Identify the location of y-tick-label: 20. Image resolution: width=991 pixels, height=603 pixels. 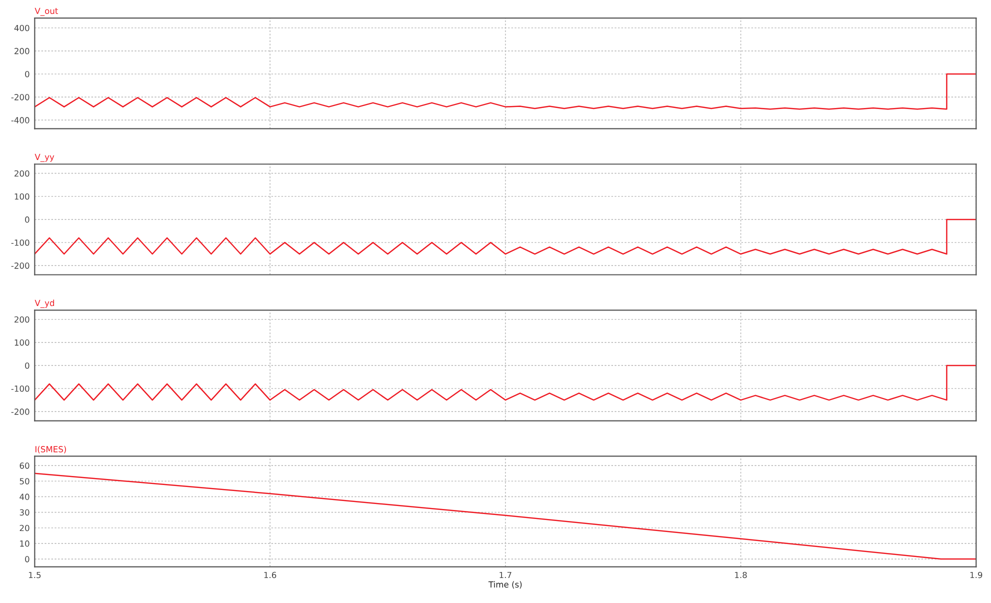
(25, 528).